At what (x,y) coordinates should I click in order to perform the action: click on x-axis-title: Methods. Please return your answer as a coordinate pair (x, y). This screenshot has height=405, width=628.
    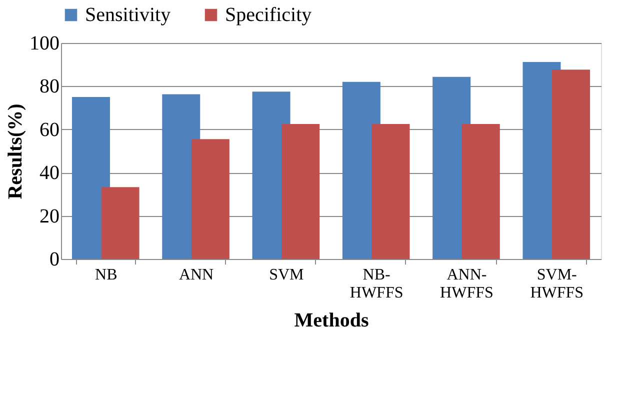
    Looking at the image, I should click on (331, 321).